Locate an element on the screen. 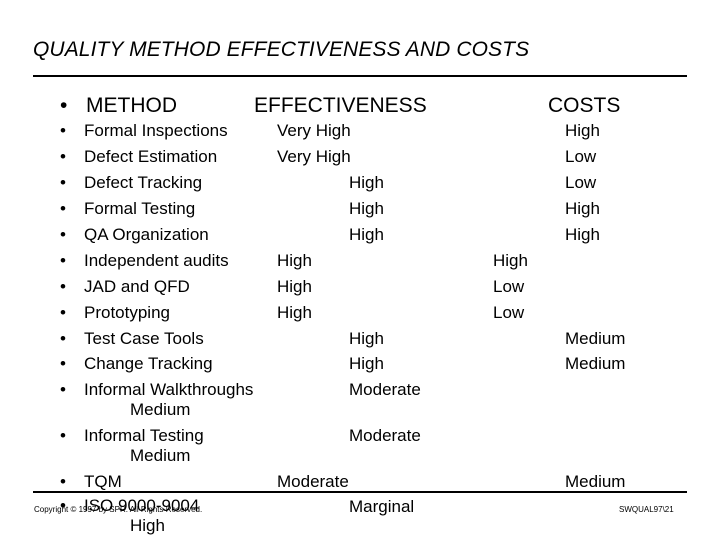  top-divider is located at coordinates (360, 76).